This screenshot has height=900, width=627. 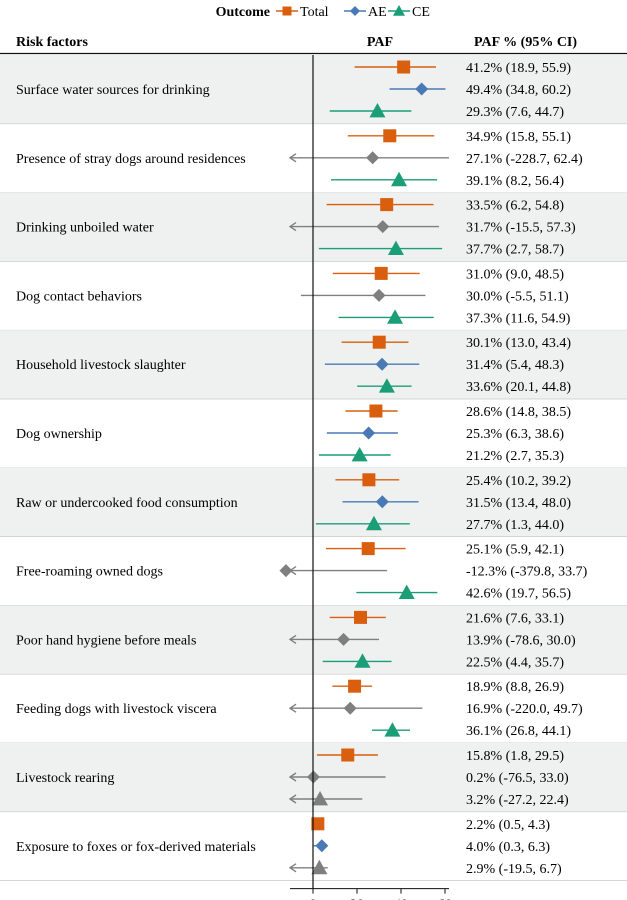 What do you see at coordinates (292, 777) in the screenshot?
I see `ci-arrow-livestock-rearing-ae` at bounding box center [292, 777].